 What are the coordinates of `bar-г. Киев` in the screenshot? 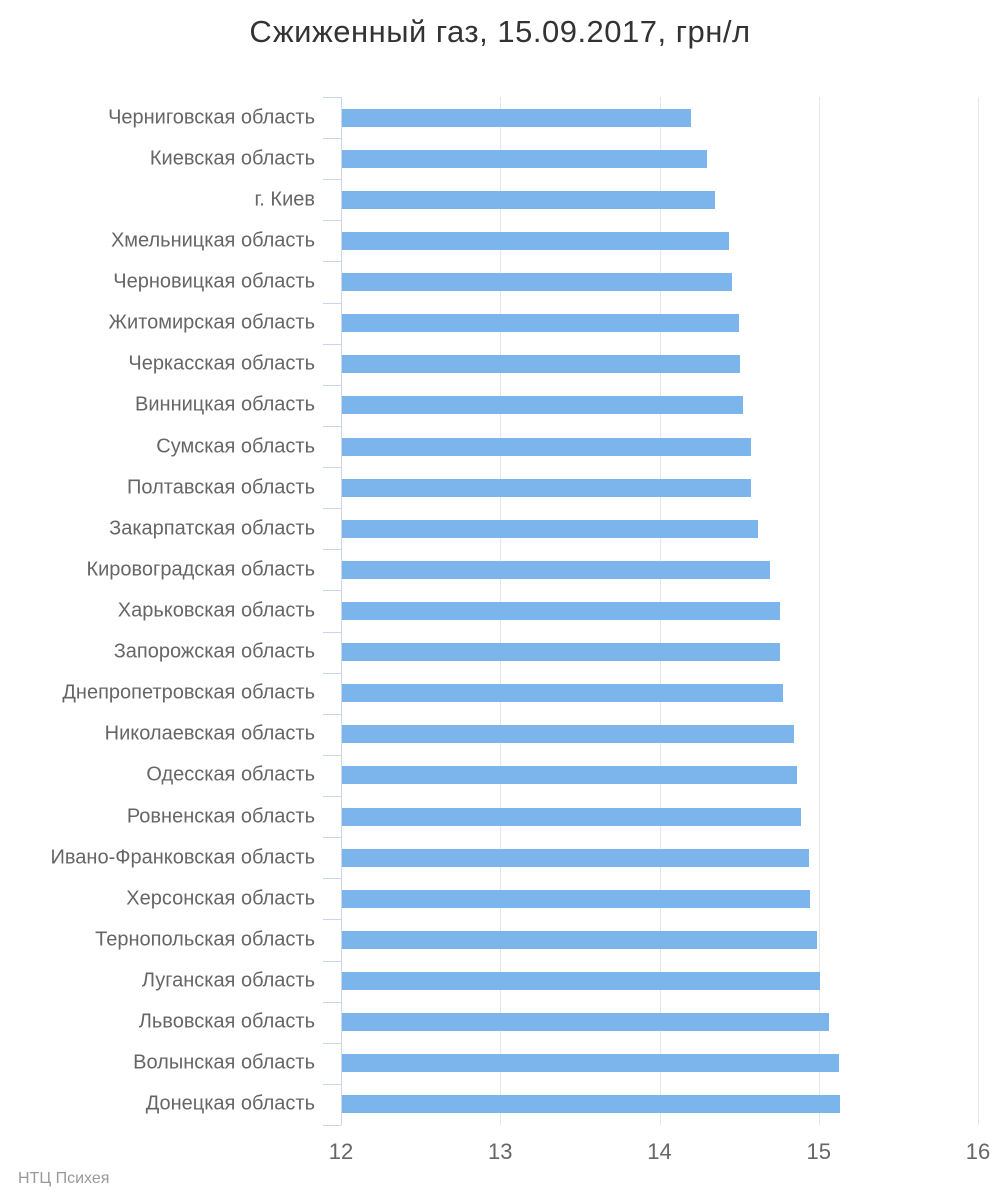 It's located at (528, 199).